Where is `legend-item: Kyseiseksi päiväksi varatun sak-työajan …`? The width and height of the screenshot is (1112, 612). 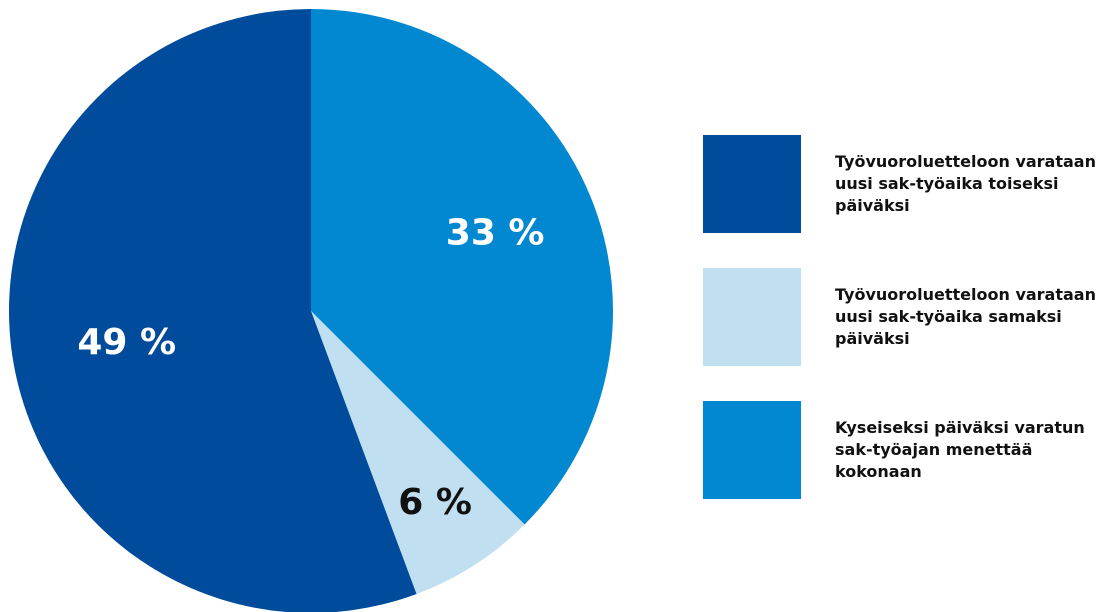 legend-item: Kyseiseksi päiväksi varatun sak-työajan … is located at coordinates (907, 450).